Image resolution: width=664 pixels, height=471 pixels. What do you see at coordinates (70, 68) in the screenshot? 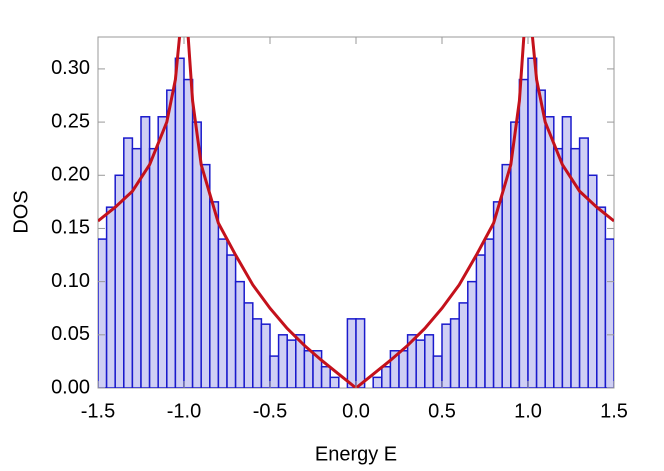
I see `y-tick-label: 0.30` at bounding box center [70, 68].